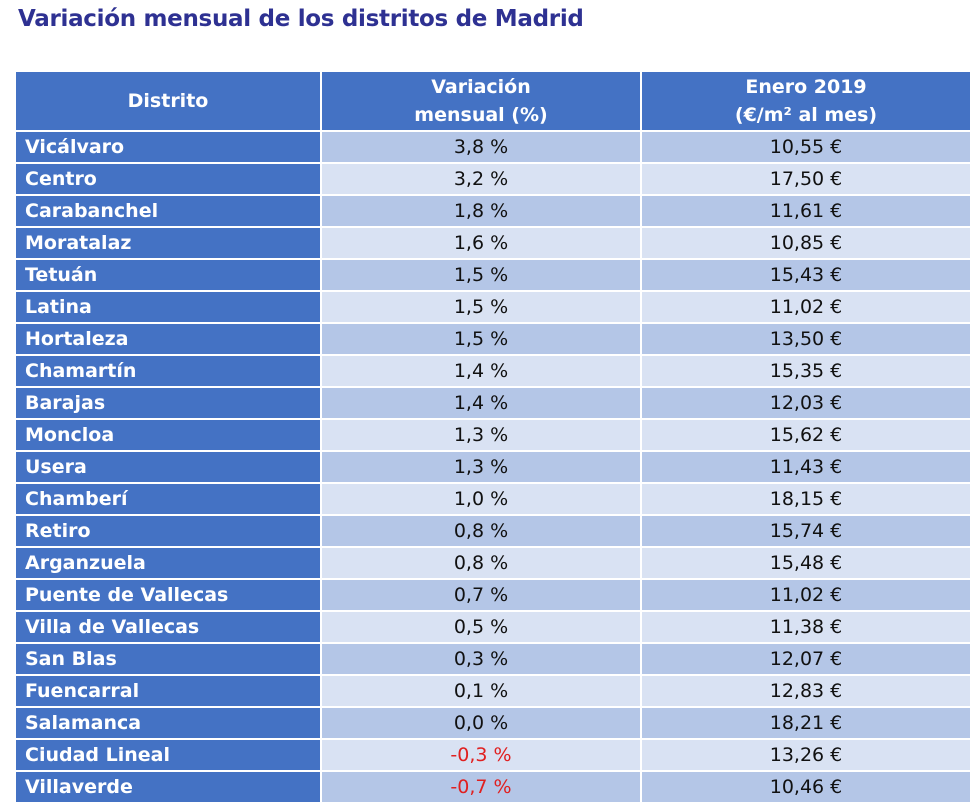 Image resolution: width=980 pixels, height=812 pixels. Describe the element at coordinates (481, 211) in the screenshot. I see `cell-variacion: 1,8 %` at that location.